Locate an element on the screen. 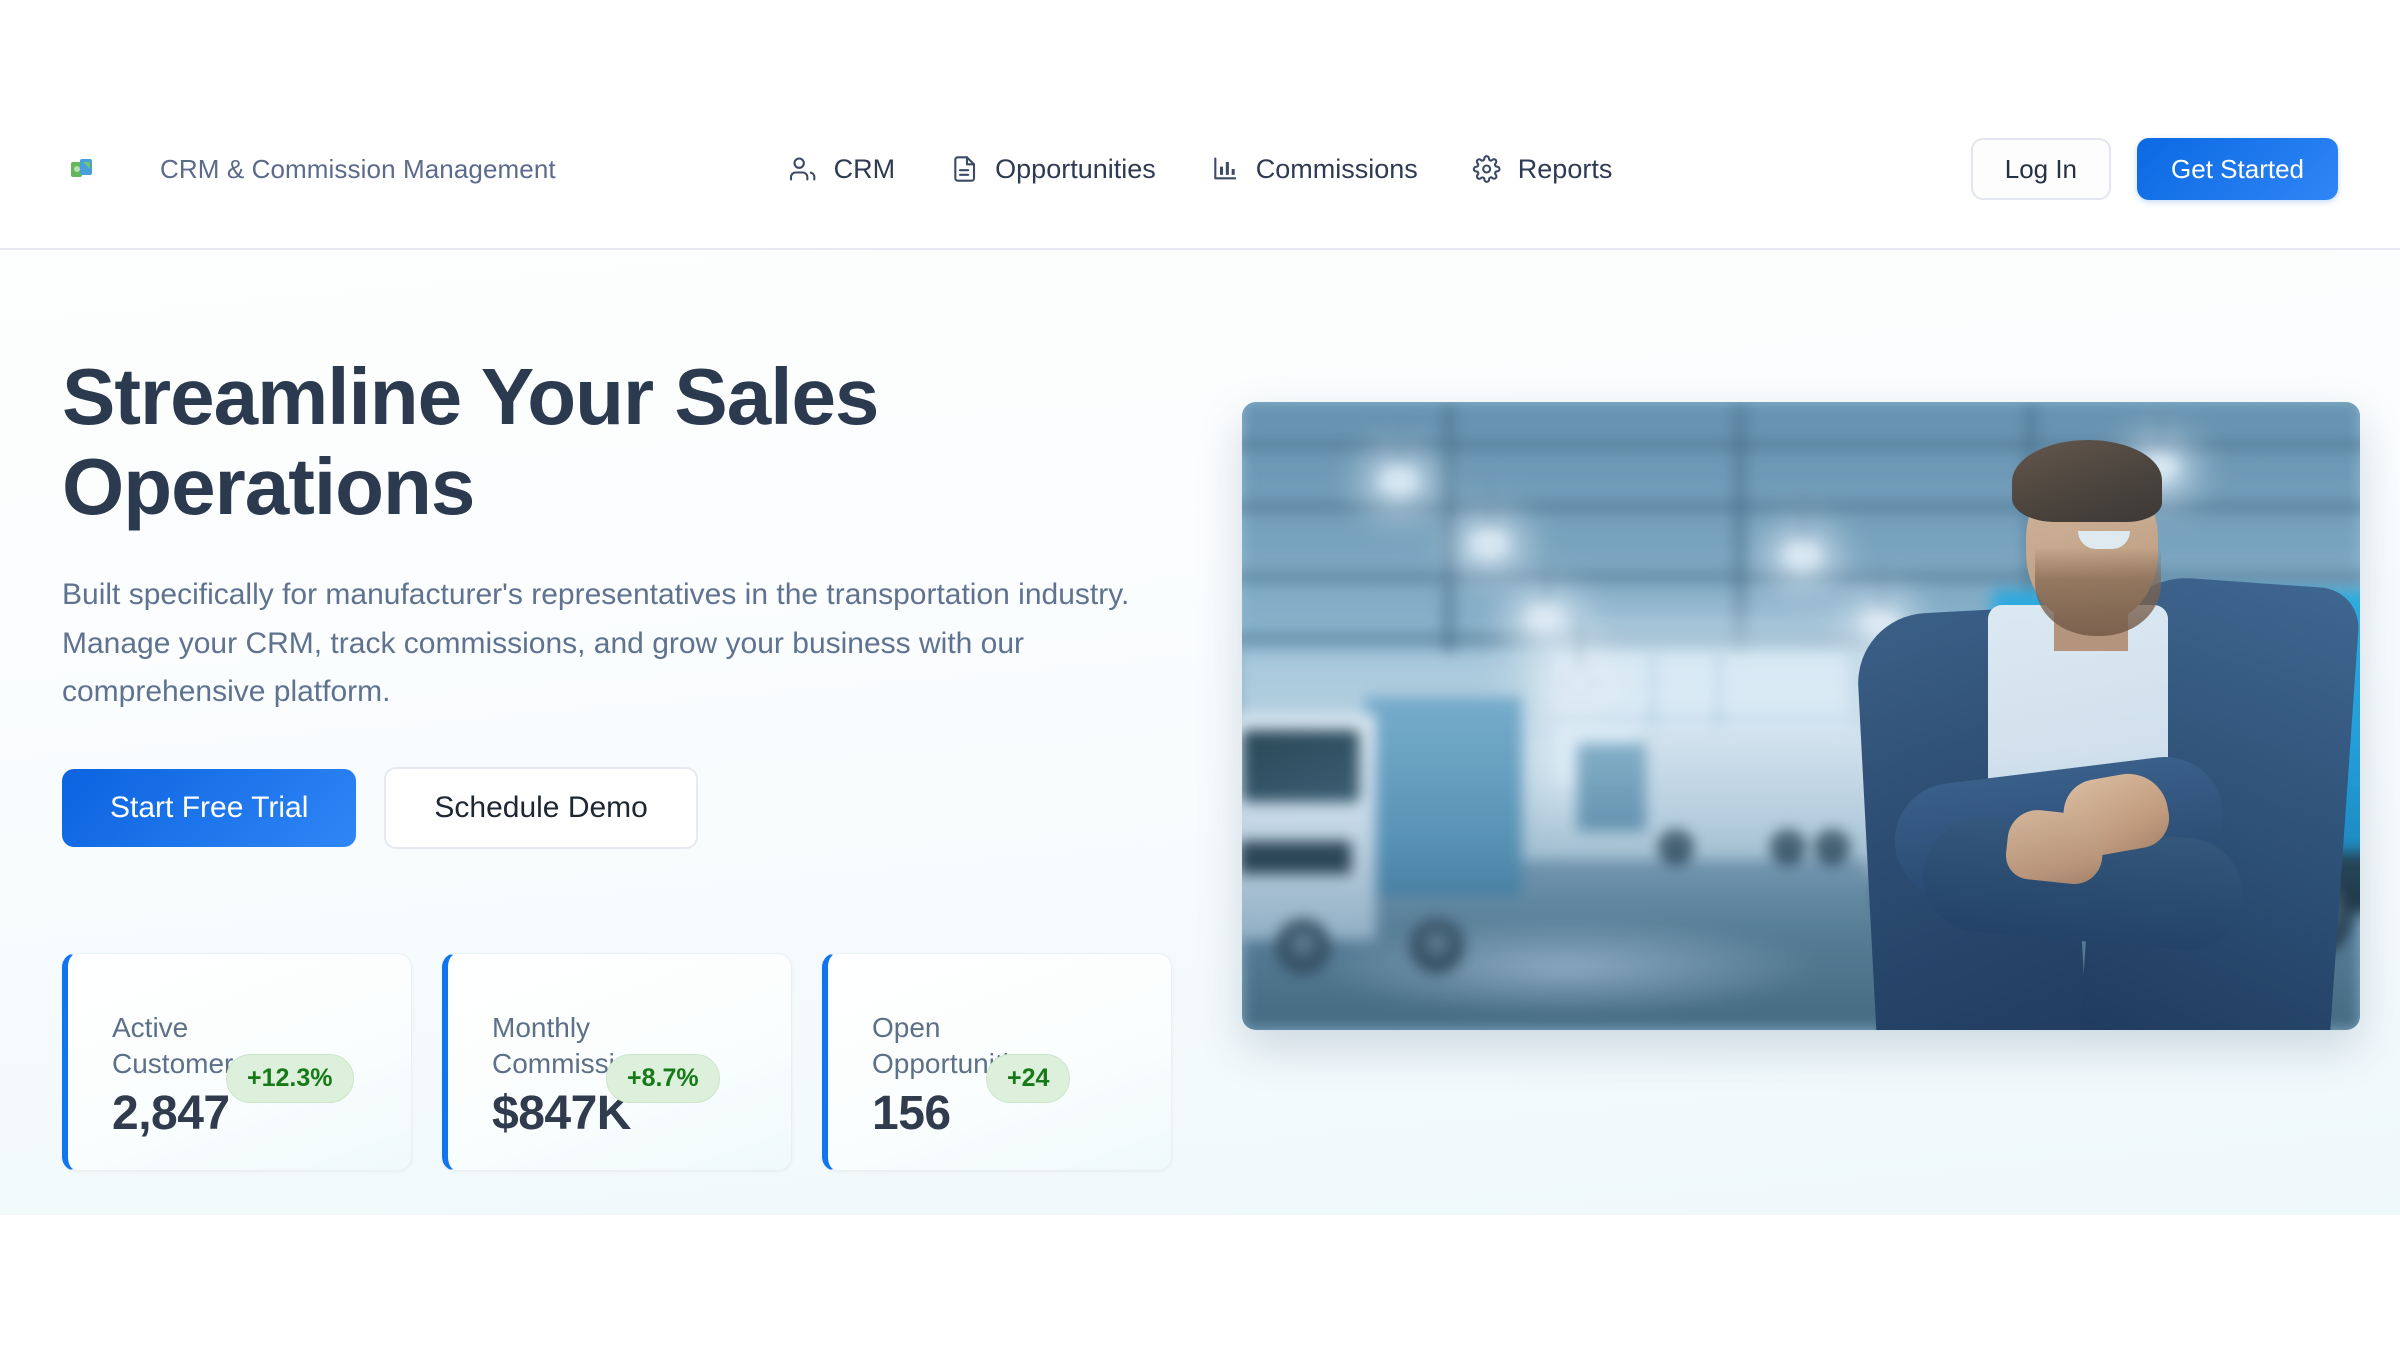  status-badge: +12.3% is located at coordinates (290, 1078).